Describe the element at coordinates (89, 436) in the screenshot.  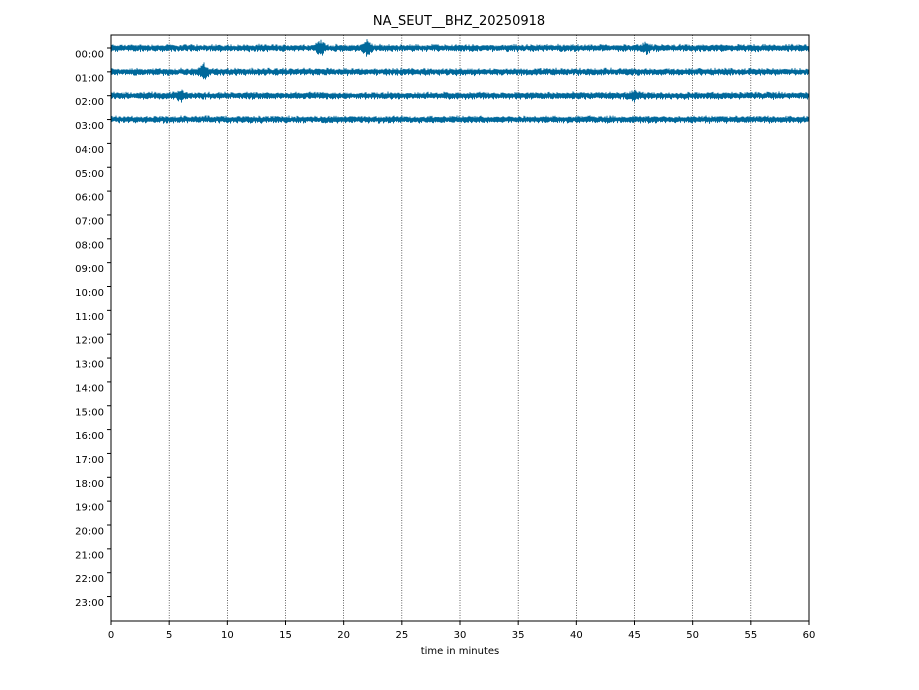
I see `y-tick-label: 16:00` at that location.